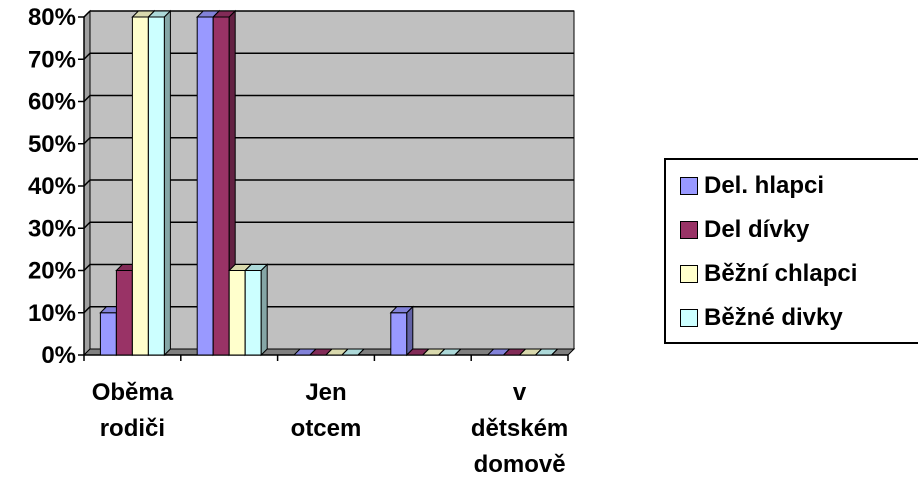 This screenshot has width=918, height=486. What do you see at coordinates (326, 428) in the screenshot?
I see `x-category-label: otcem` at bounding box center [326, 428].